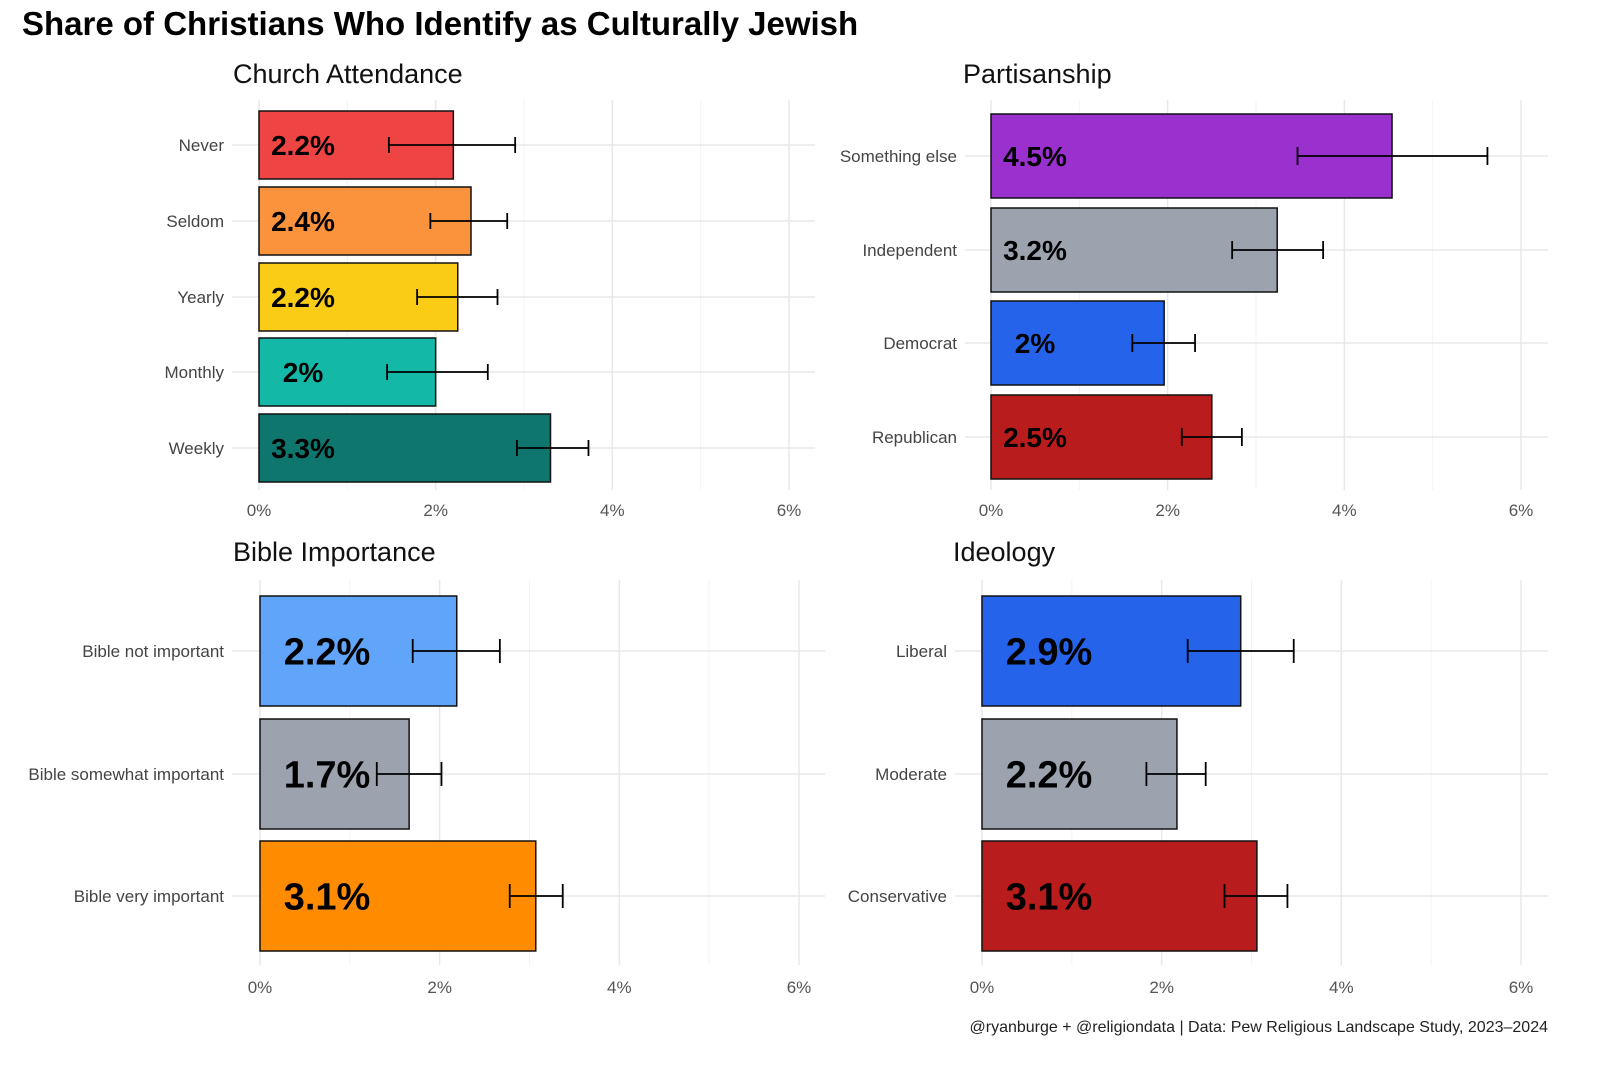 The width and height of the screenshot is (1600, 1066). What do you see at coordinates (897, 896) in the screenshot?
I see `category-label: Conservative` at bounding box center [897, 896].